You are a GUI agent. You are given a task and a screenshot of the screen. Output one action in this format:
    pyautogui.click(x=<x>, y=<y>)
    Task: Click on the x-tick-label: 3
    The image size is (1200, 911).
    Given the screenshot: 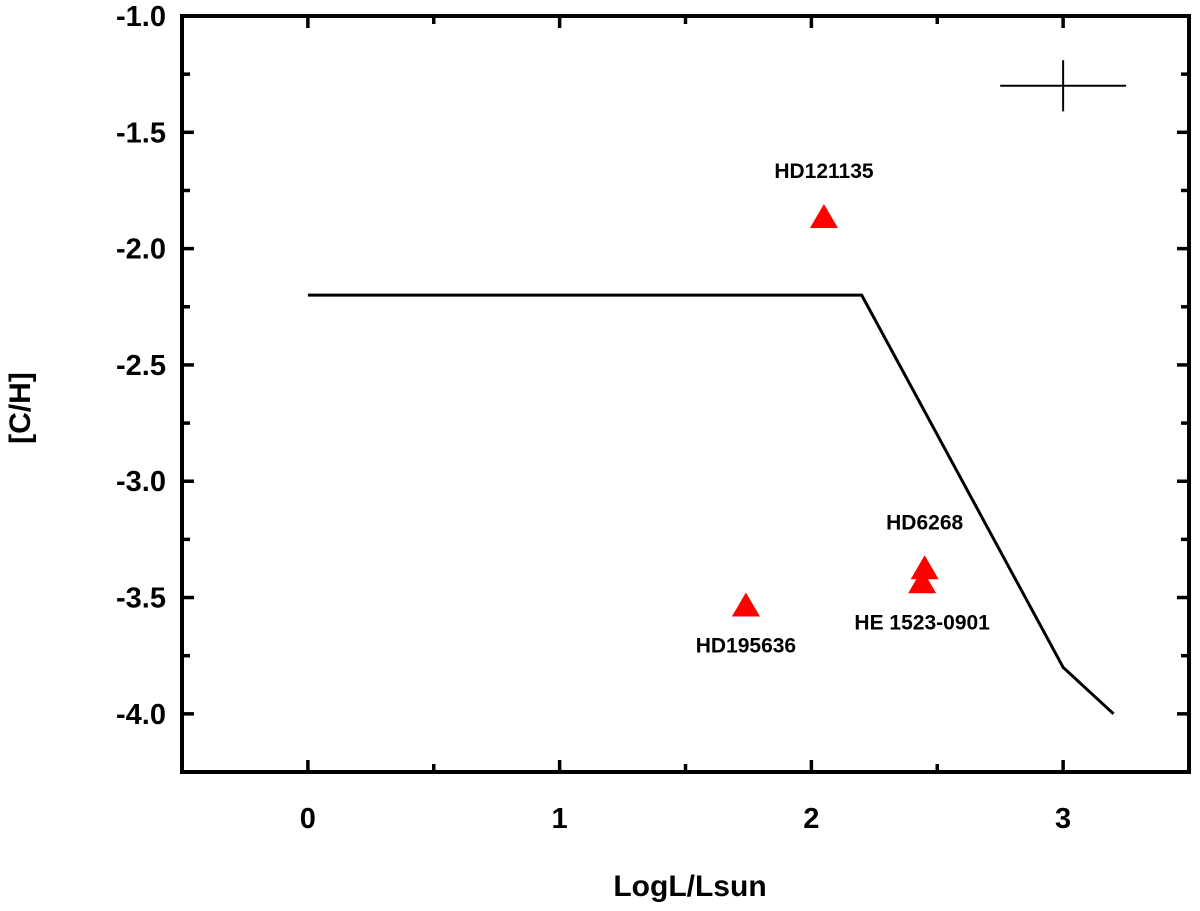 What is the action you would take?
    pyautogui.click(x=1063, y=819)
    